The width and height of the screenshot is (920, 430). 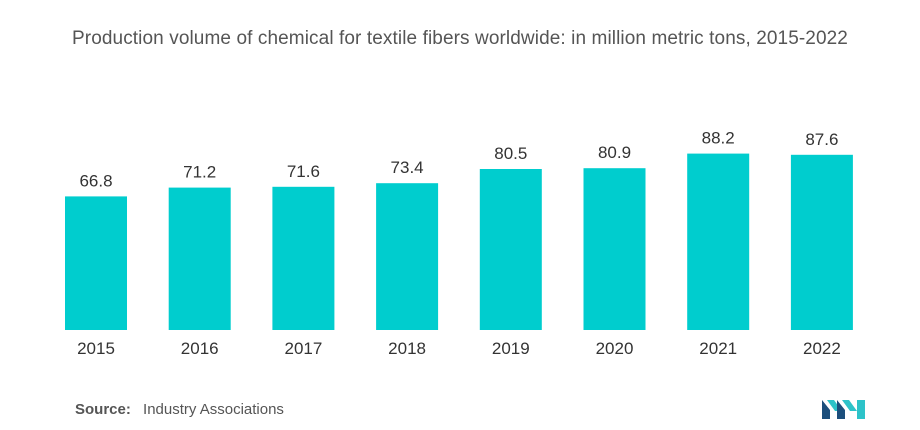 What do you see at coordinates (199, 172) in the screenshot?
I see `value-label-2016: 71.2` at bounding box center [199, 172].